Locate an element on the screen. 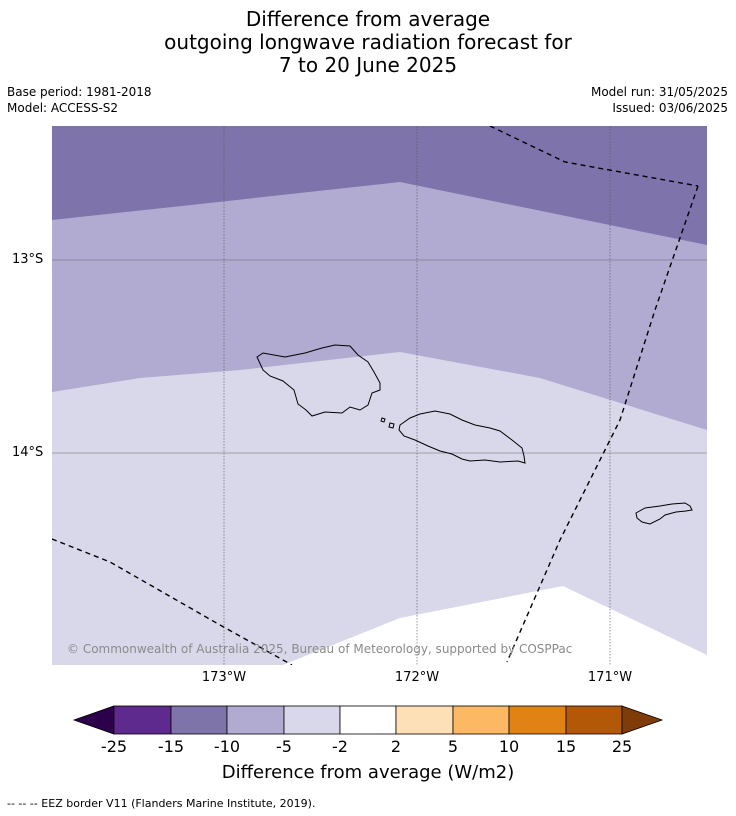  coastlines is located at coordinates (474, 434).